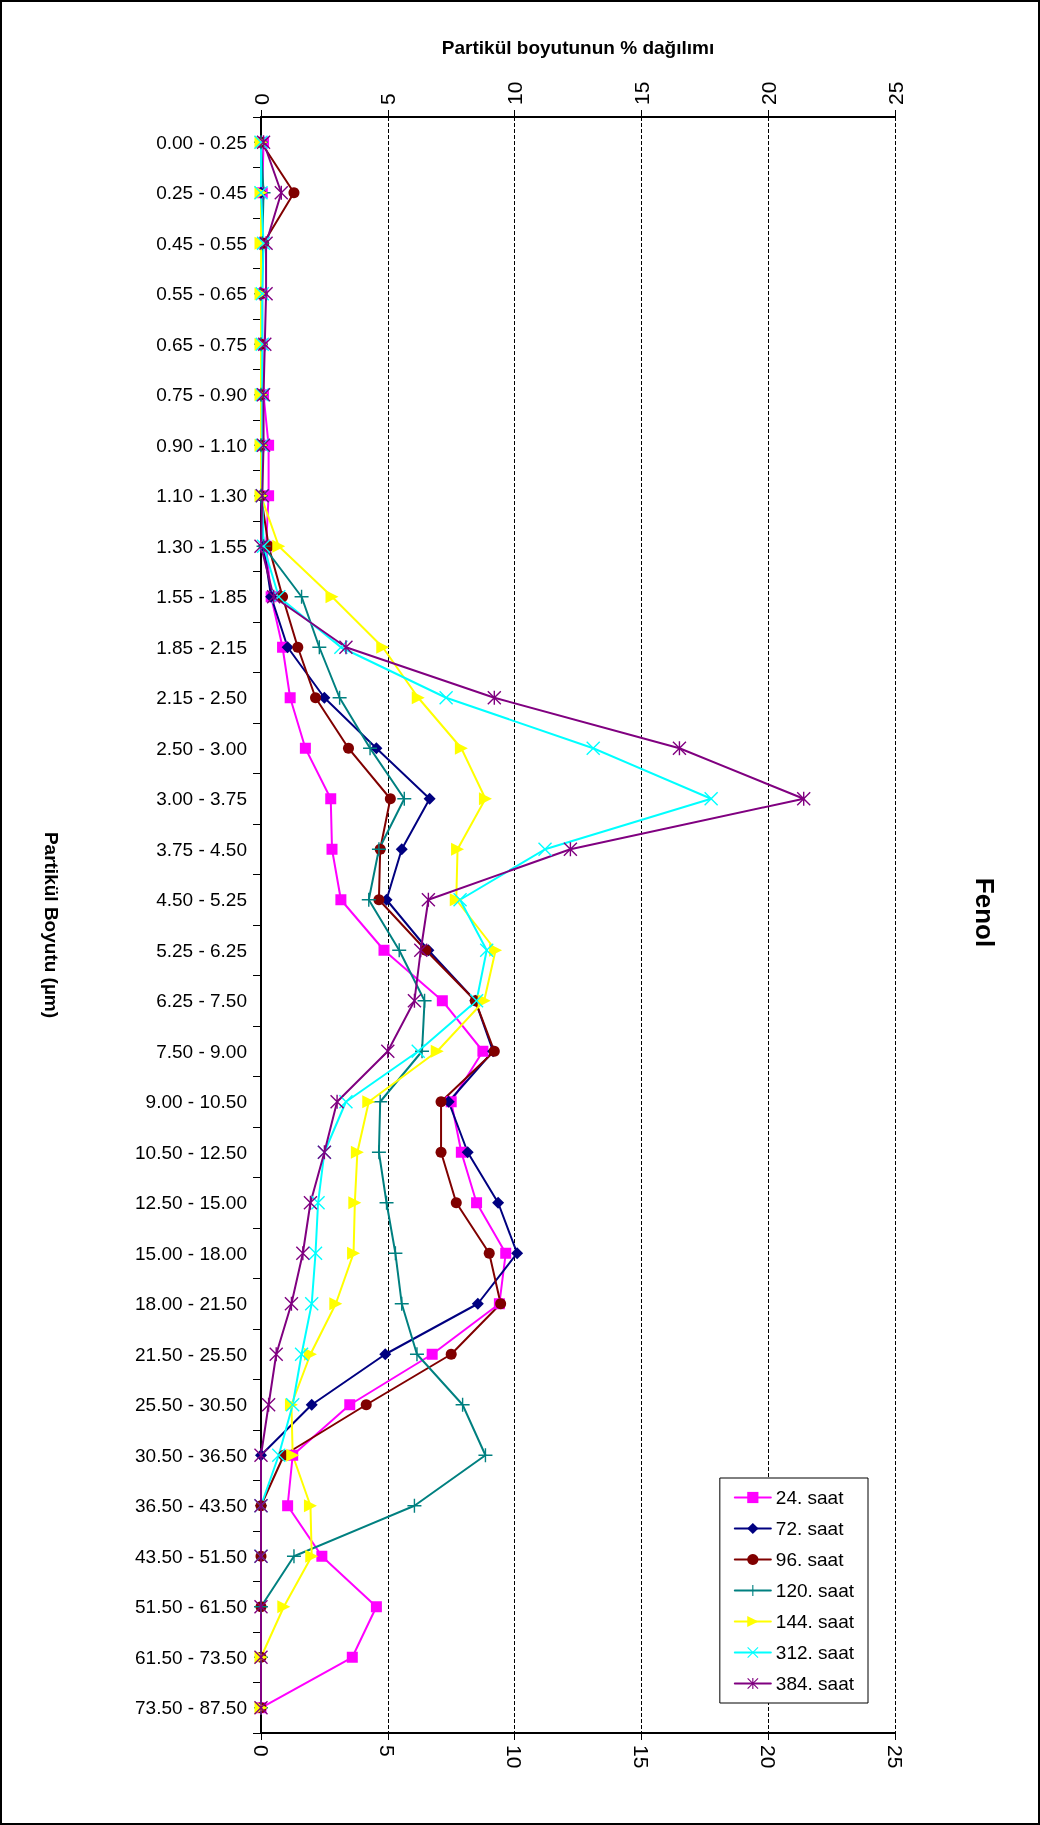 The image size is (1040, 1825). Describe the element at coordinates (191, 1607) in the screenshot. I see `y-tick-label: 51.50 - 61.50` at that location.